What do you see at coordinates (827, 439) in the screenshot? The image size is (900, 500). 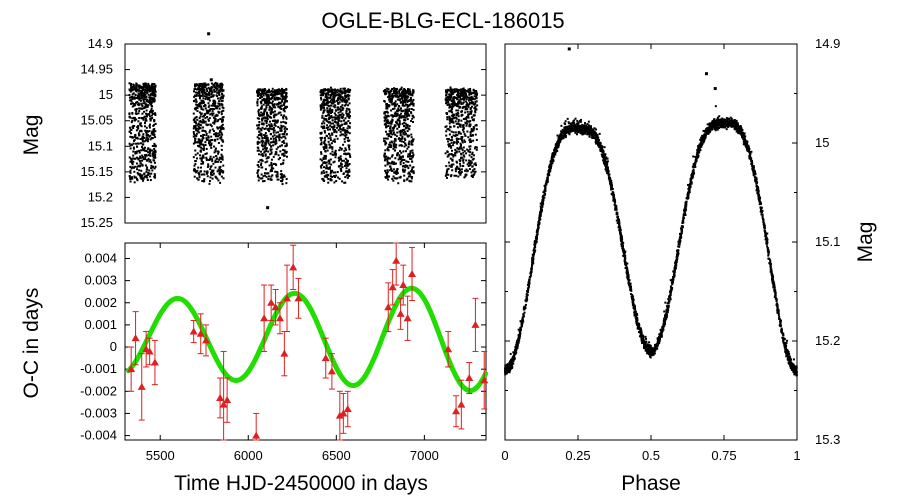 I see `phase-y-tick-label: 15.3` at bounding box center [827, 439].